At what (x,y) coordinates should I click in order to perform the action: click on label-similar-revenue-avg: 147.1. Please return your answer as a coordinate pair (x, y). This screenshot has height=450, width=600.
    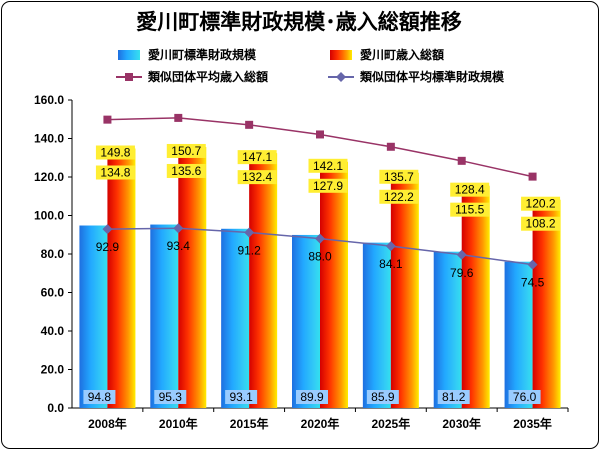
    Looking at the image, I should click on (257, 157).